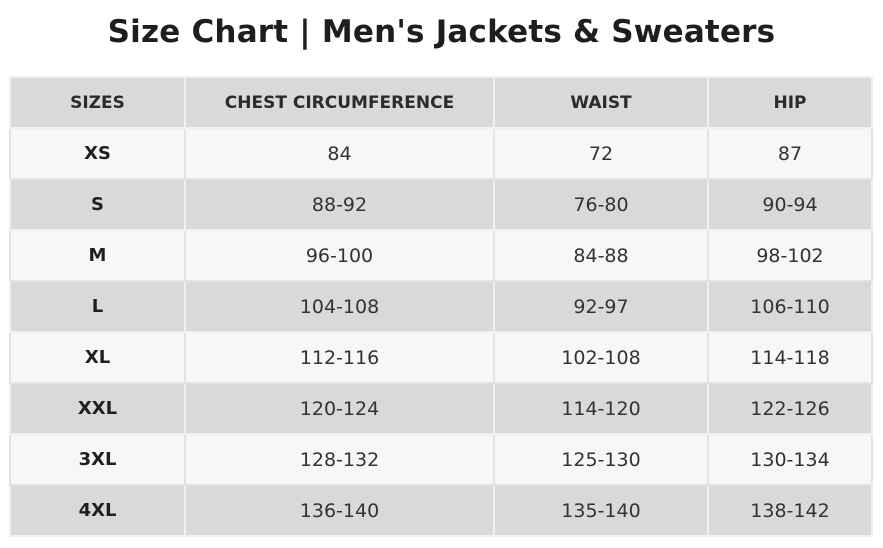 The image size is (883, 548). I want to click on waist-cell: 114-120, so click(601, 408).